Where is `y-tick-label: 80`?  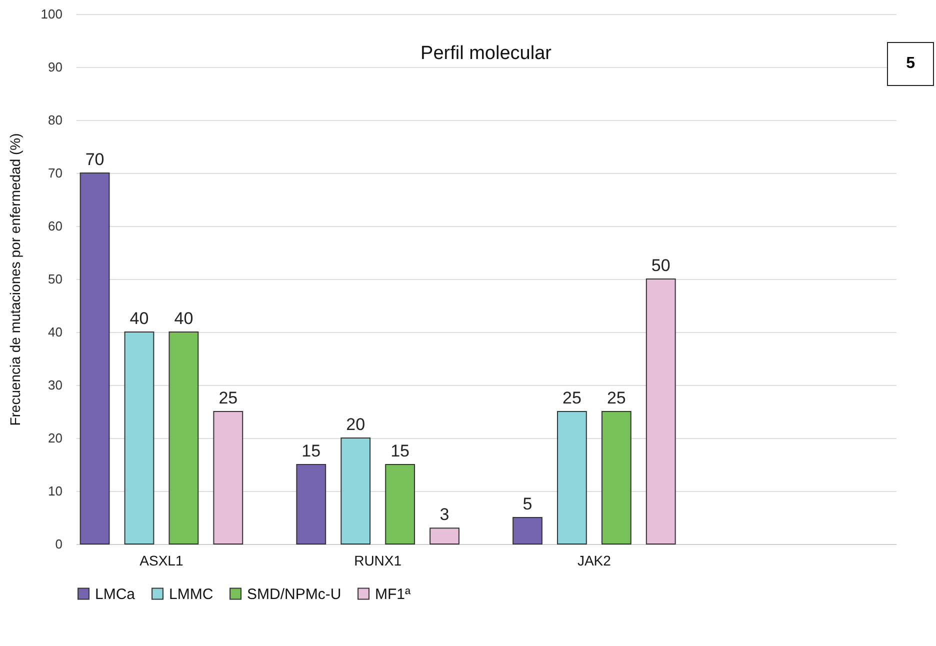 y-tick-label: 80 is located at coordinates (55, 120).